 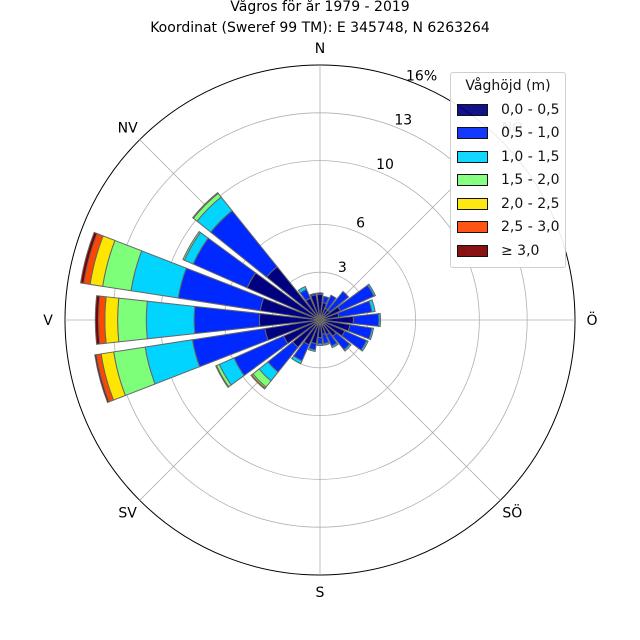 I want to click on legend-entry: 1,0 - 1,5, so click(x=508, y=157).